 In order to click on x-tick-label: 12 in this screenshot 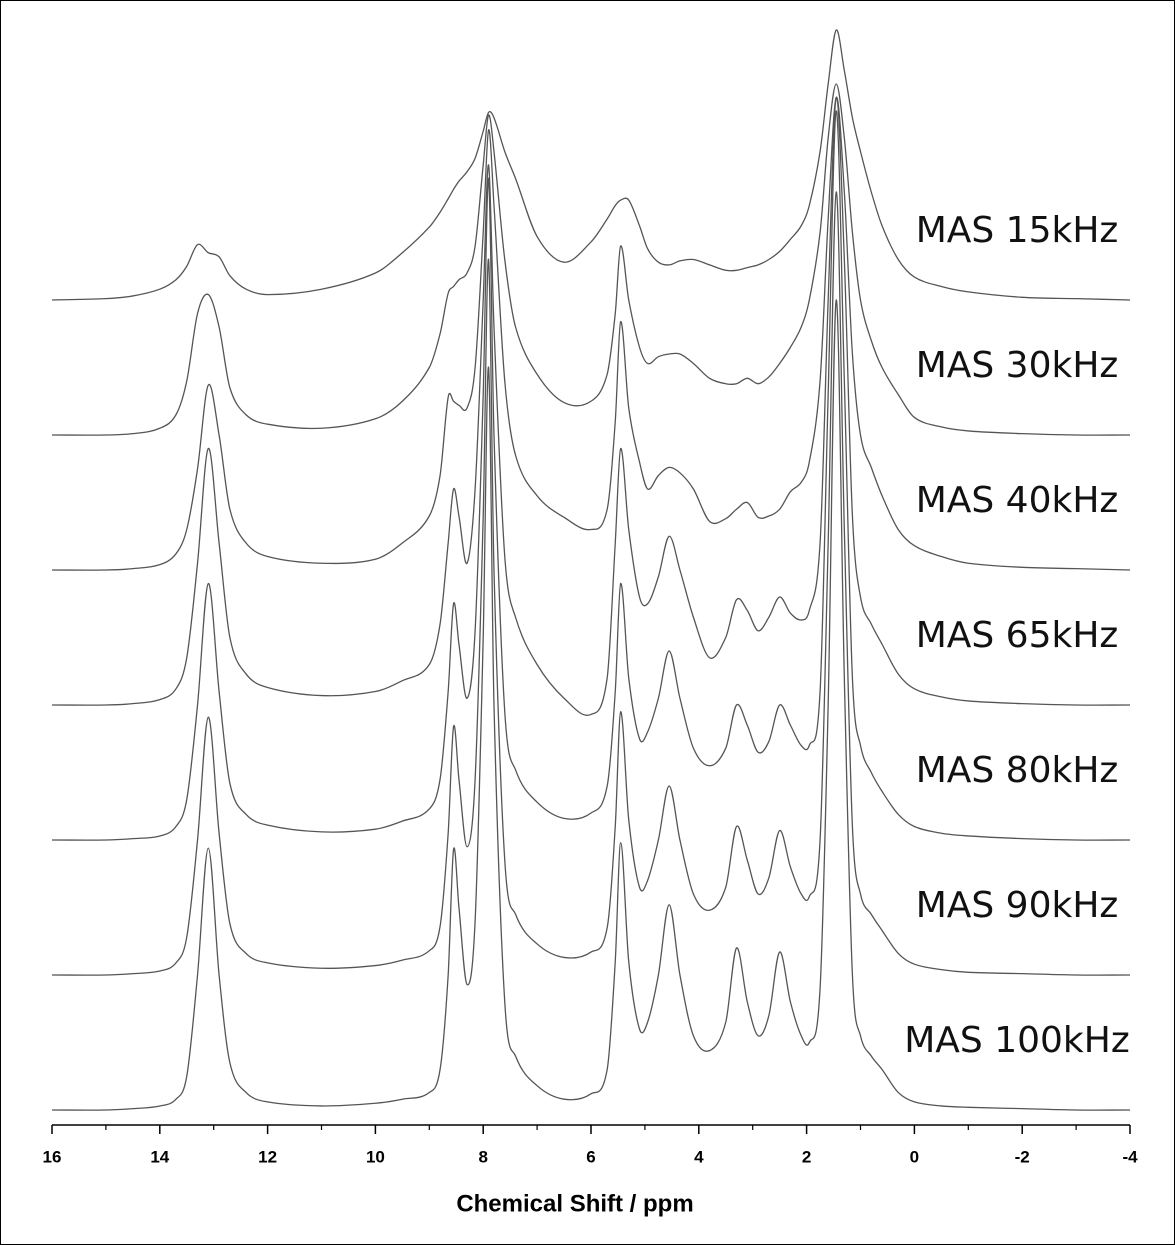, I will do `click(267, 1156)`.